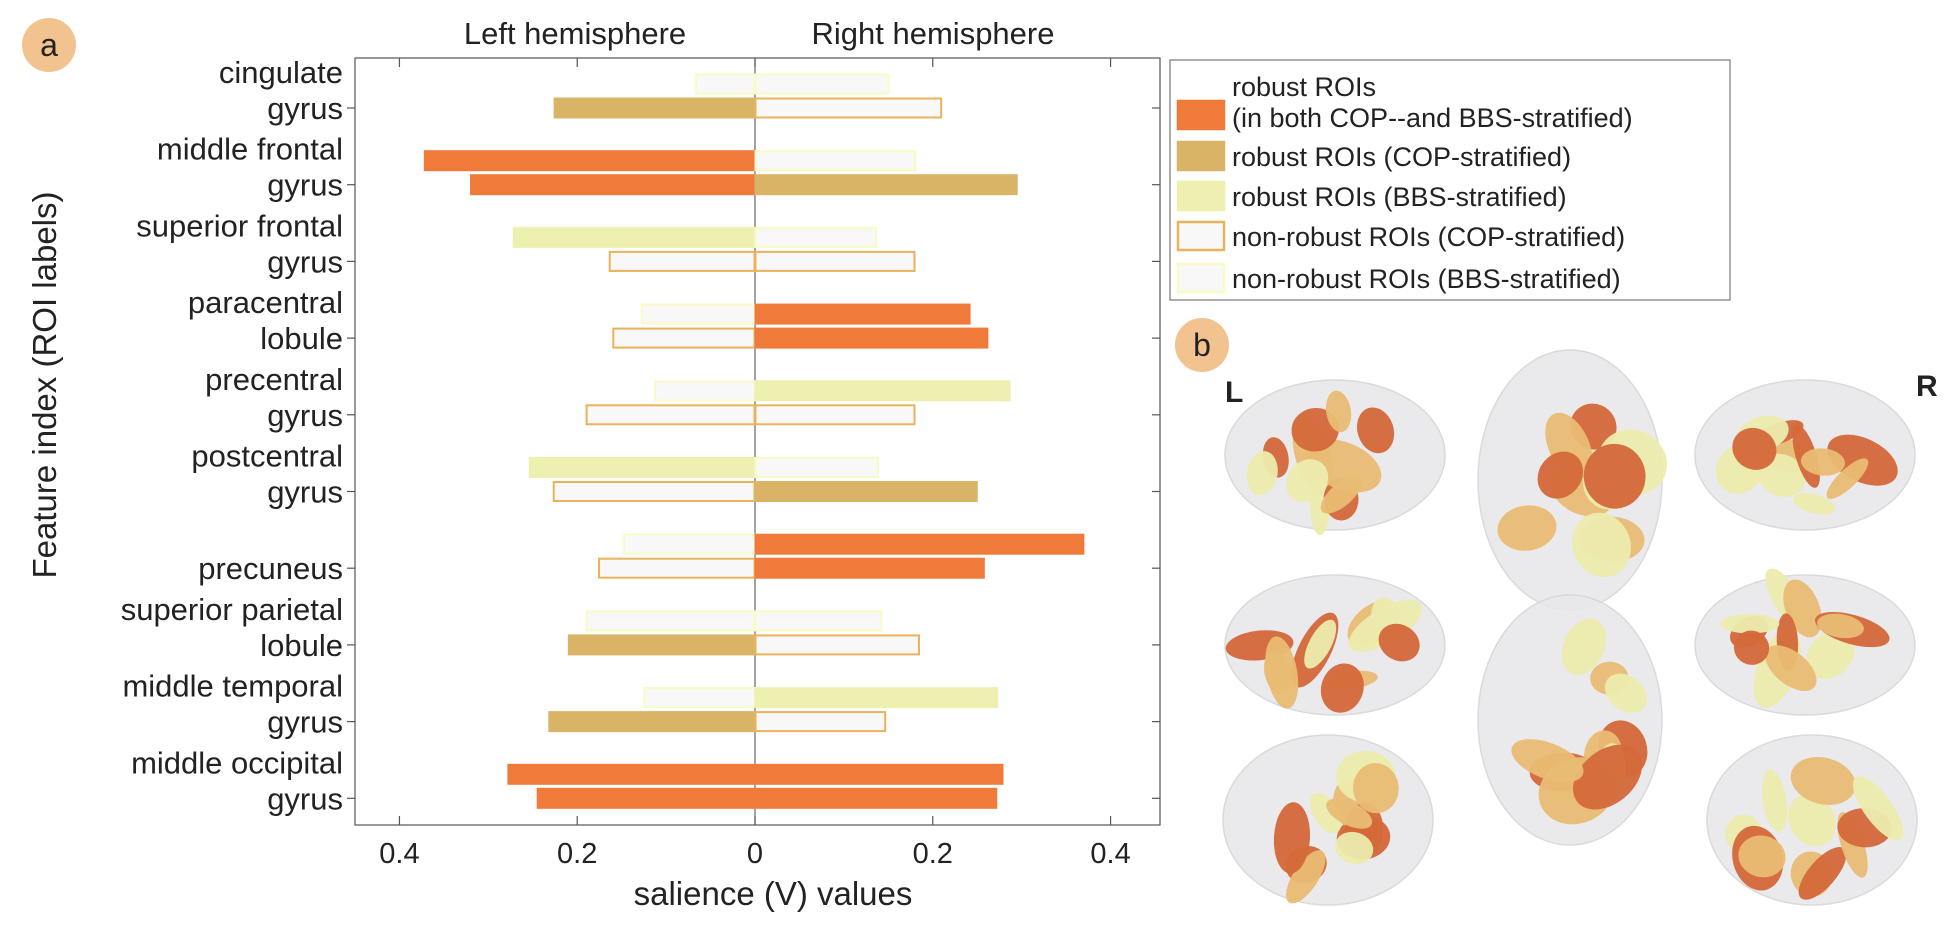 Image resolution: width=1960 pixels, height=929 pixels. What do you see at coordinates (1110, 854) in the screenshot?
I see `x-tick-label-4: 0.4` at bounding box center [1110, 854].